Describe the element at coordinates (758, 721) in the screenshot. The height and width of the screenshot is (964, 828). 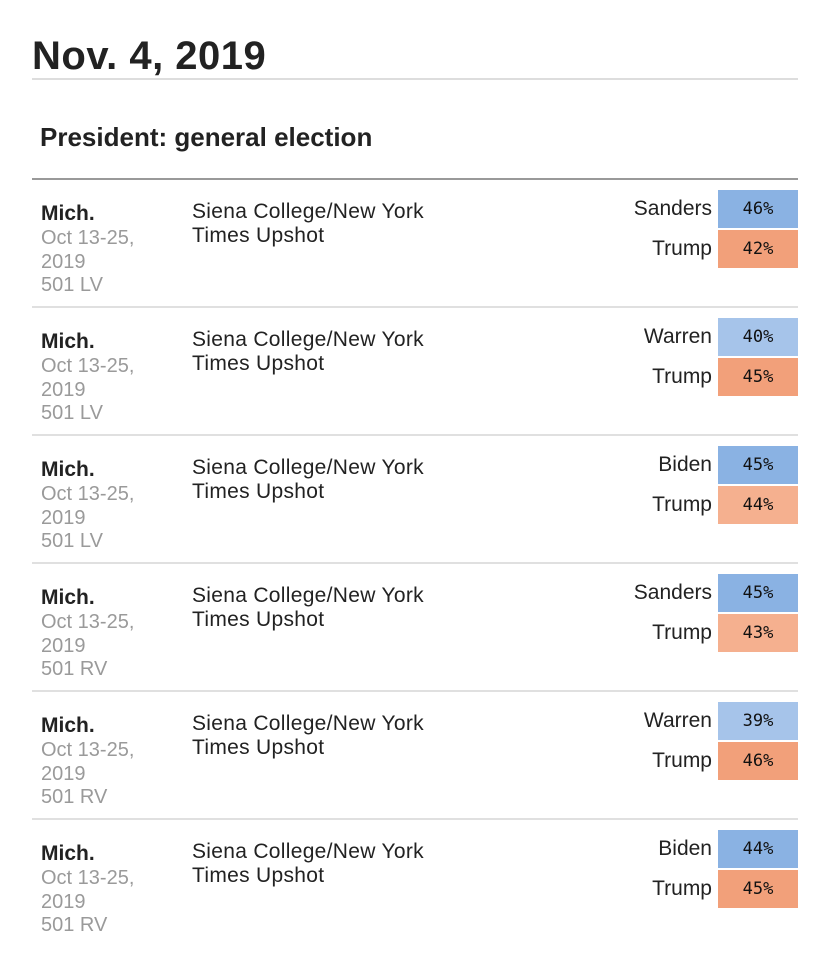
I see `candidate-pct: 39%` at that location.